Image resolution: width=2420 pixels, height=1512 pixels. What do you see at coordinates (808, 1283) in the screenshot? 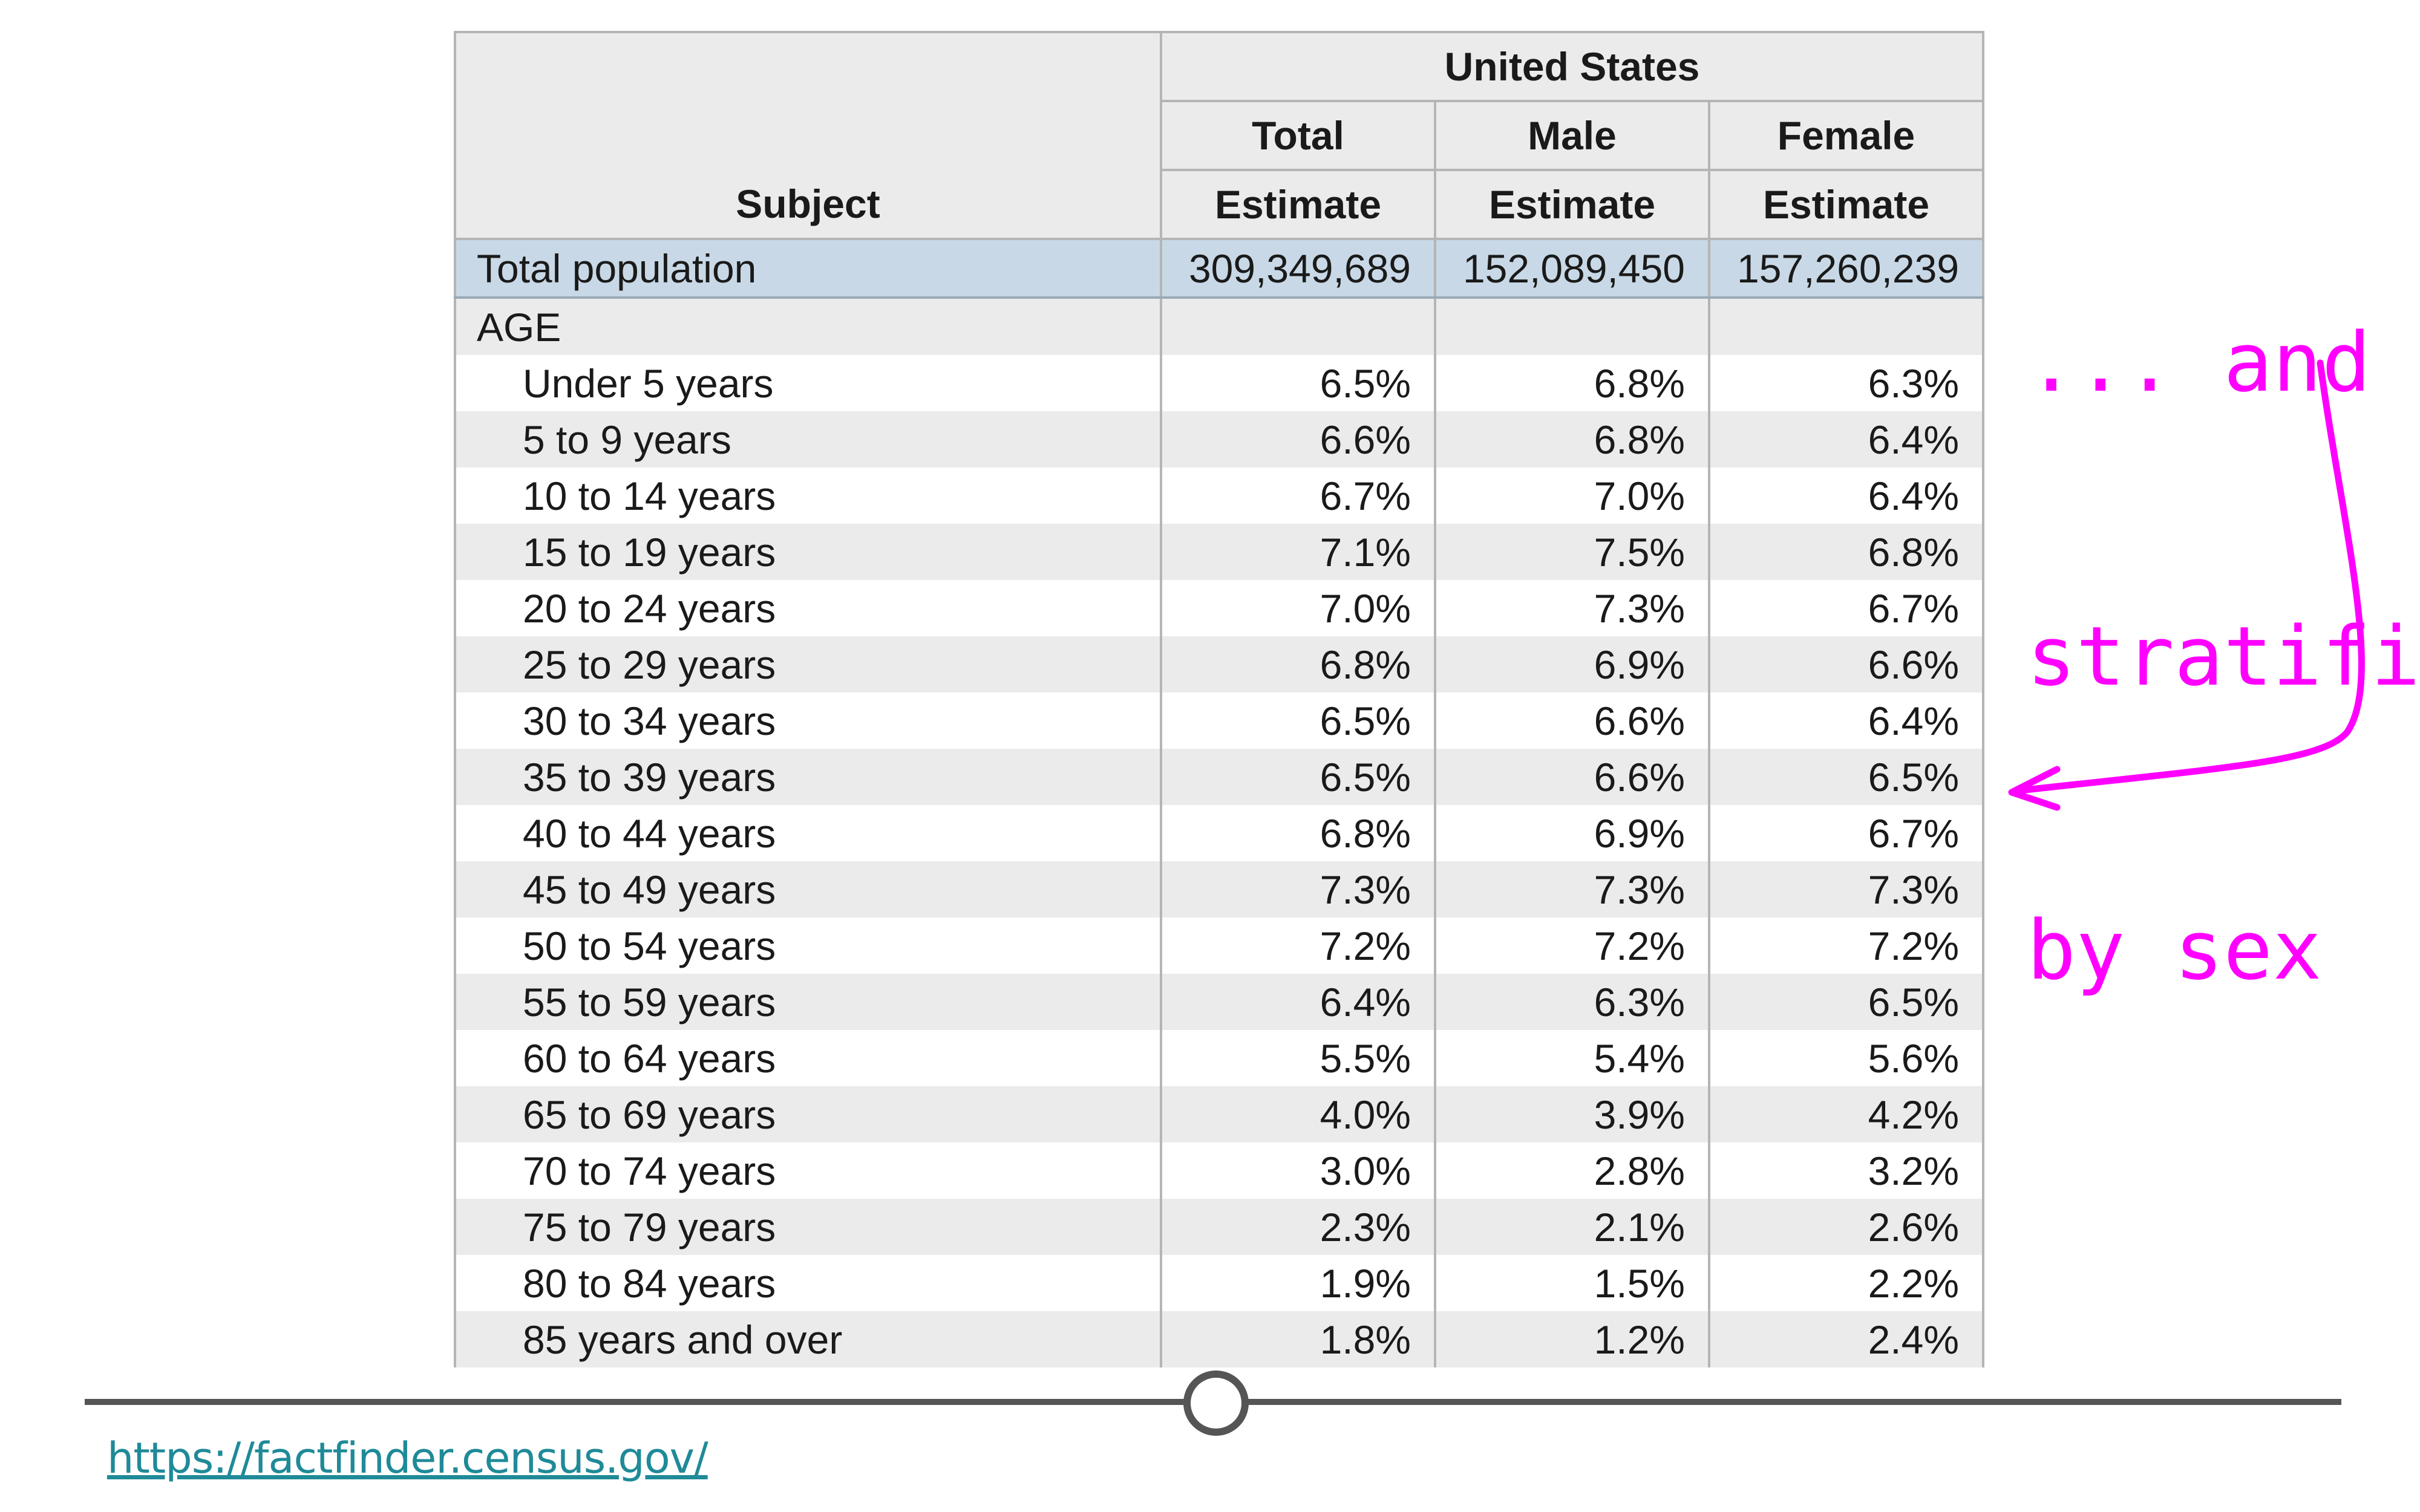
I see `row-label: 80 to 84 years` at bounding box center [808, 1283].